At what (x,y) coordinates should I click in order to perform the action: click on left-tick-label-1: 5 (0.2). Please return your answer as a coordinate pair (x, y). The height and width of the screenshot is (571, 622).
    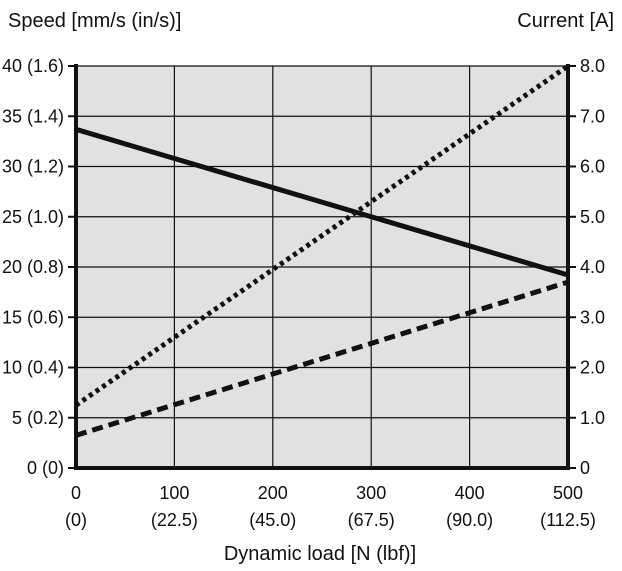
    Looking at the image, I should click on (38, 418).